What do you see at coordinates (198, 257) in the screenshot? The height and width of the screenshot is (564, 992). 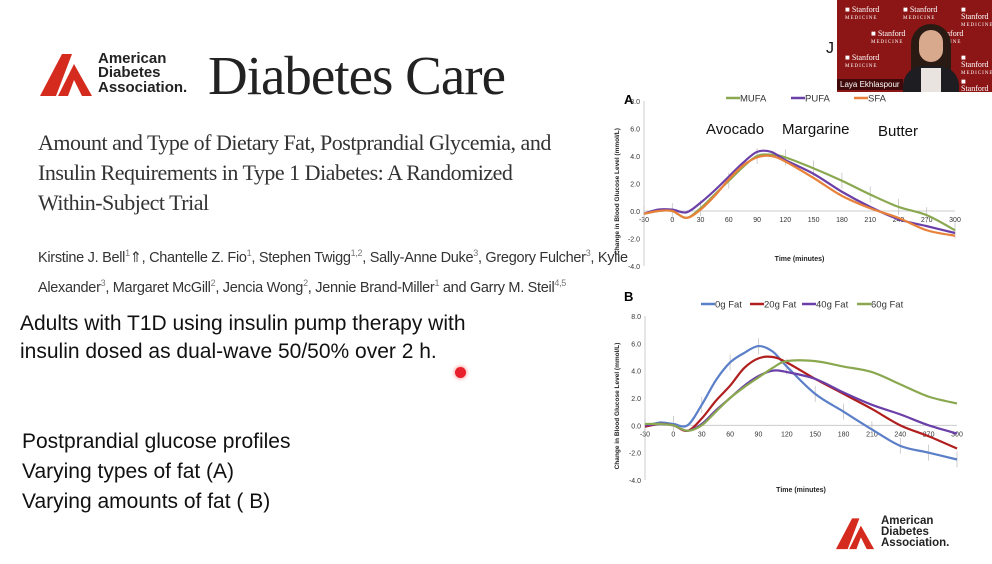 I see `author-name: Chantelle Z. Fio` at bounding box center [198, 257].